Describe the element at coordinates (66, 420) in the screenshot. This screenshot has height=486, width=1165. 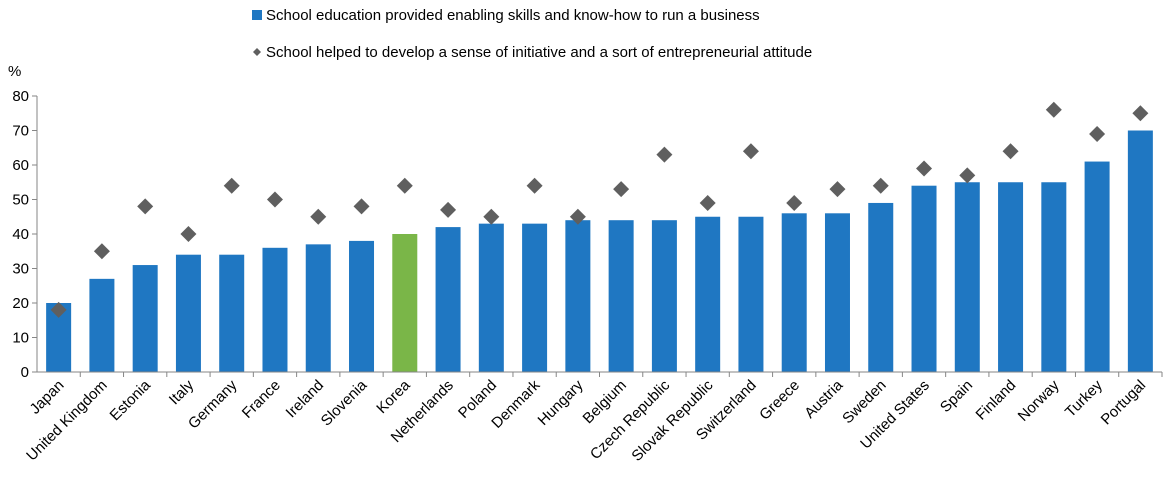
I see `x-category-label: United Kingdom` at that location.